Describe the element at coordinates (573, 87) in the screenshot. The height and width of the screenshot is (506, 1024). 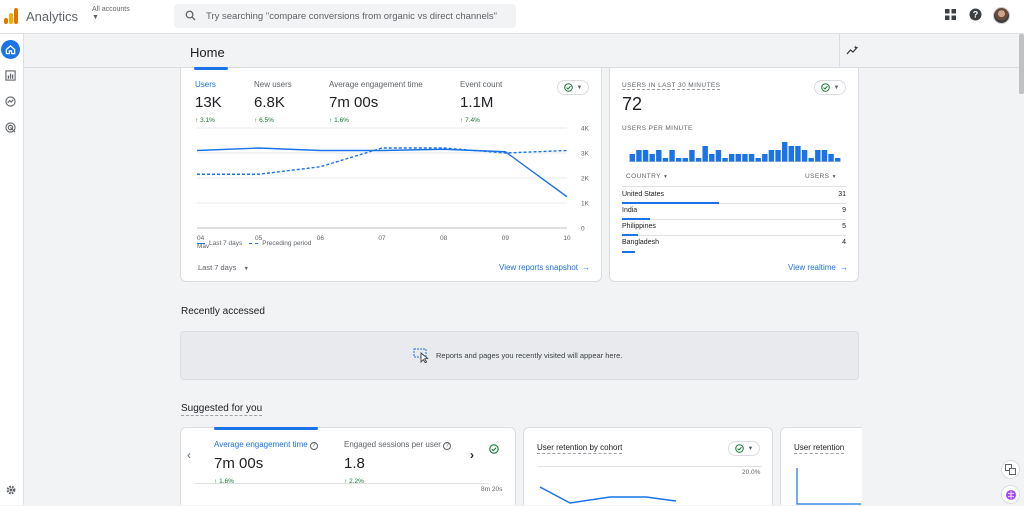
I see `data-quality-button: ▼` at that location.